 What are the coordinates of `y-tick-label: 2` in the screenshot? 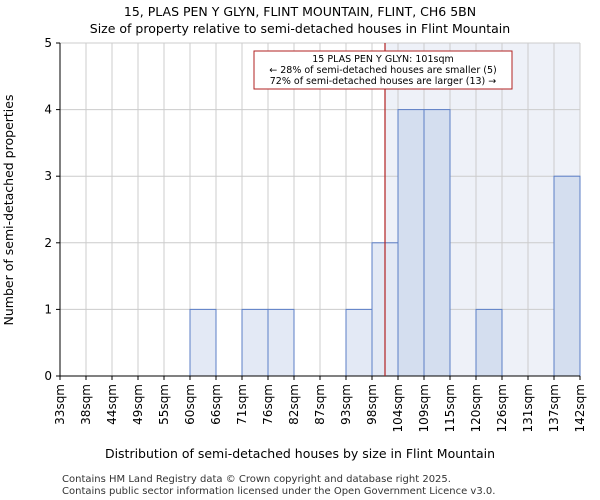 It's located at (48, 243).